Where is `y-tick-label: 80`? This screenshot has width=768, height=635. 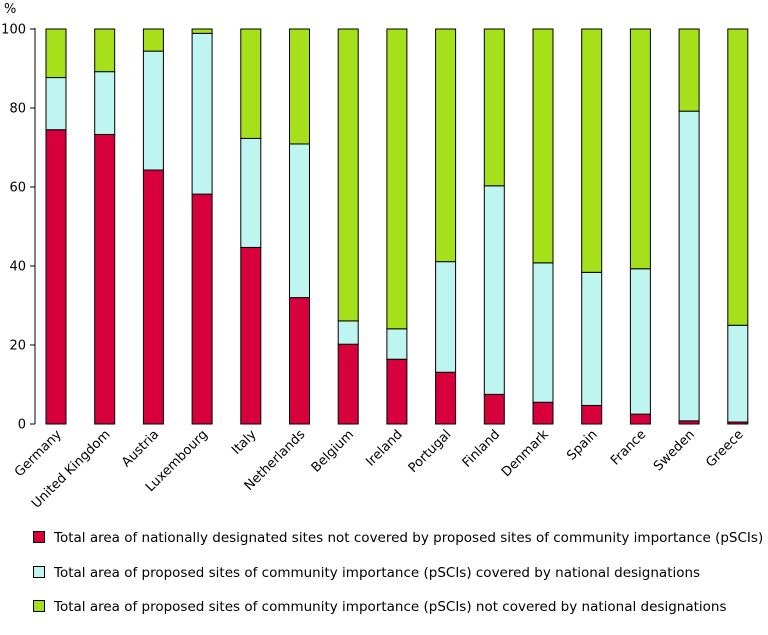
y-tick-label: 80 is located at coordinates (17, 109).